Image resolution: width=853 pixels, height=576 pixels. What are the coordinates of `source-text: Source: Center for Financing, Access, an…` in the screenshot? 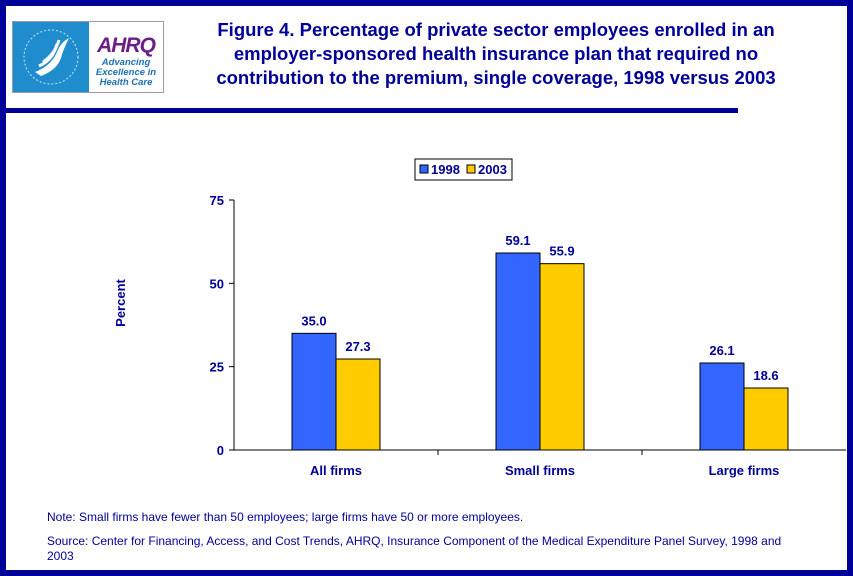 It's located at (414, 548).